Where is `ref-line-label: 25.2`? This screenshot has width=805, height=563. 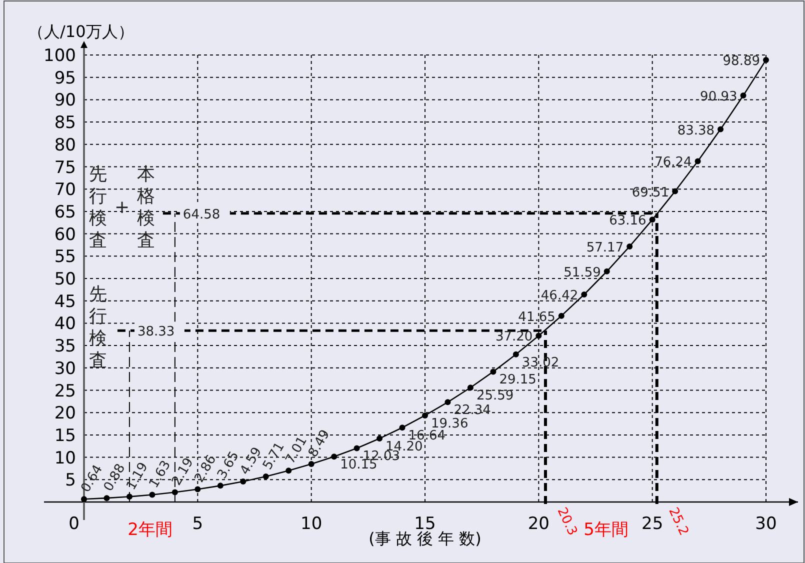 ref-line-label: 25.2 is located at coordinates (678, 521).